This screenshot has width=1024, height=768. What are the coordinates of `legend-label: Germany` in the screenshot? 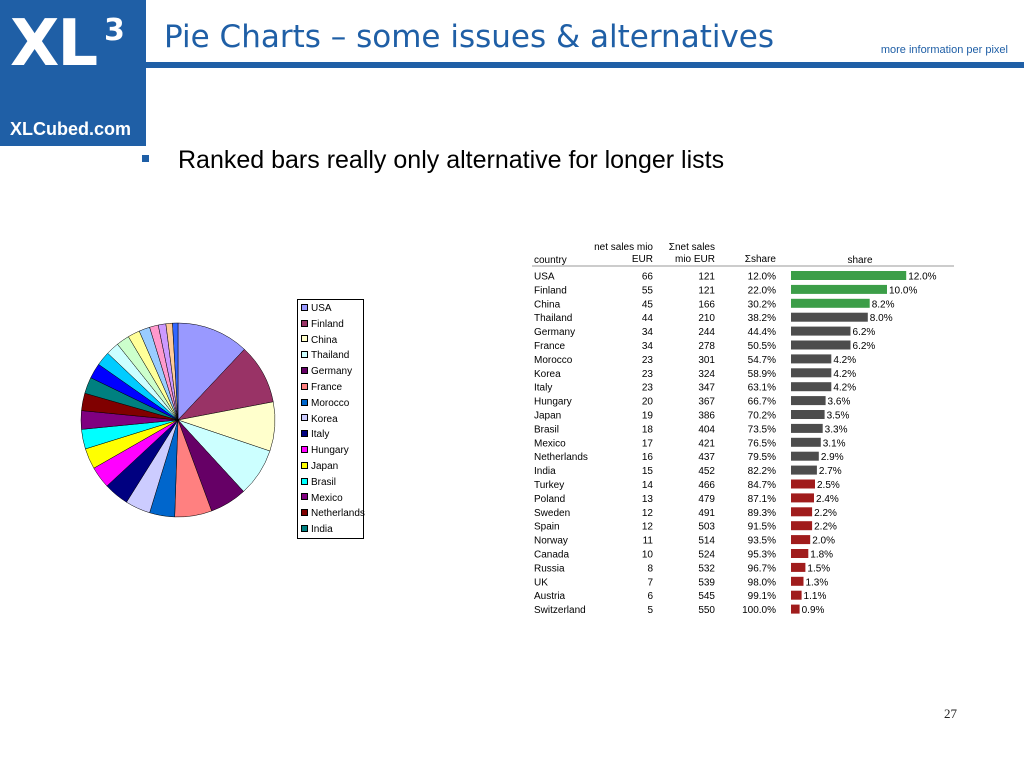 It's located at (332, 372).